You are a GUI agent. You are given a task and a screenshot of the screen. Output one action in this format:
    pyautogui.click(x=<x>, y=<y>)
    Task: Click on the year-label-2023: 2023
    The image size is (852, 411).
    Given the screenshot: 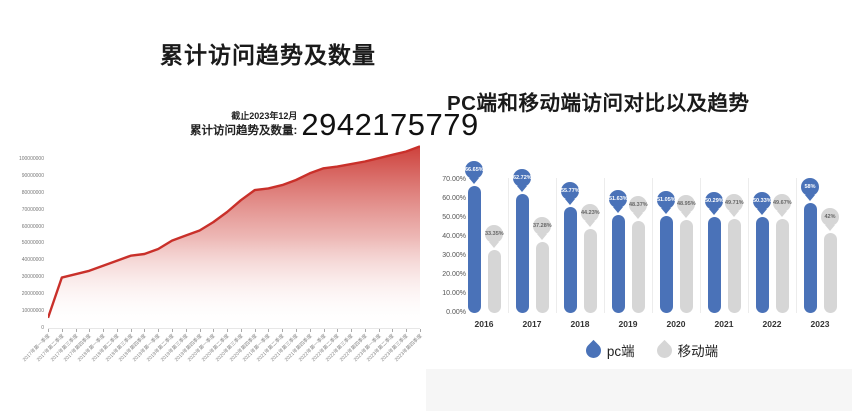 What is the action you would take?
    pyautogui.click(x=820, y=324)
    